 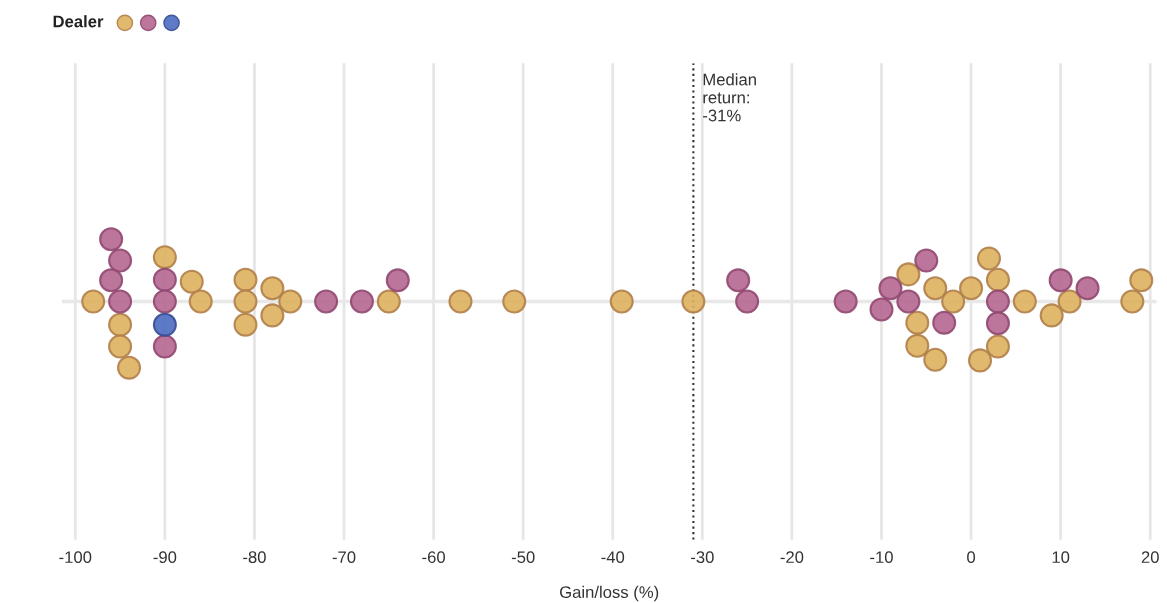 What do you see at coordinates (609, 593) in the screenshot?
I see `x-axis-title: Gain/loss (%)` at bounding box center [609, 593].